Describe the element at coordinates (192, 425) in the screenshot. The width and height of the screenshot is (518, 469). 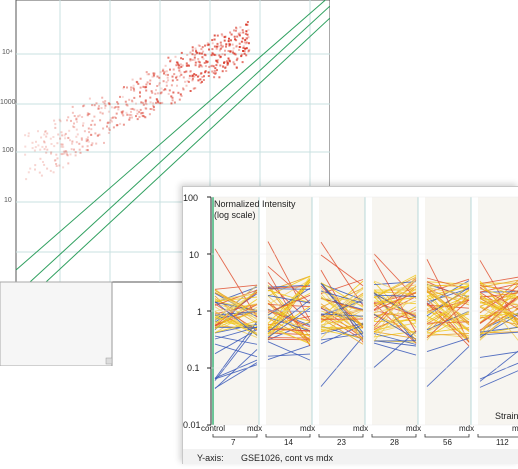
I see `ytick-0.01: 0.01` at that location.